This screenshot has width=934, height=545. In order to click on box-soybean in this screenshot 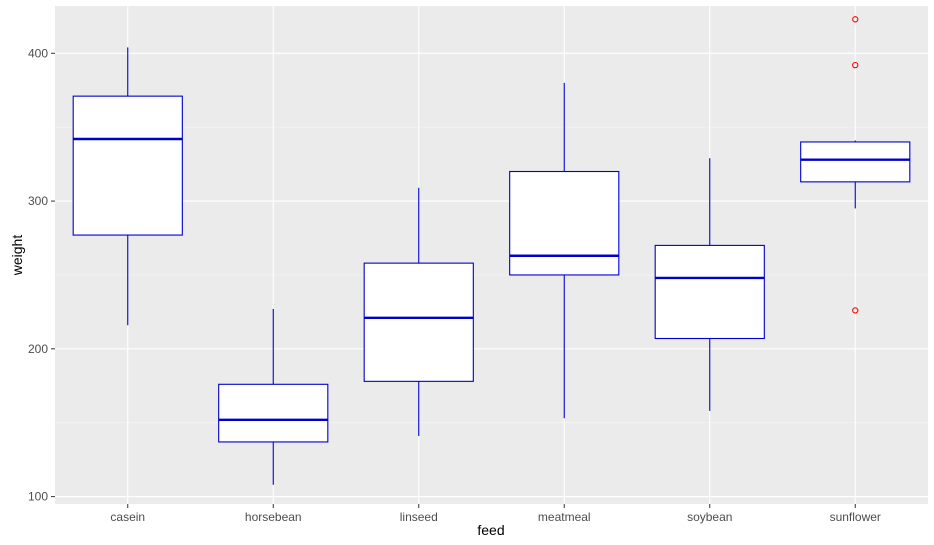, I will do `click(709, 284)`.